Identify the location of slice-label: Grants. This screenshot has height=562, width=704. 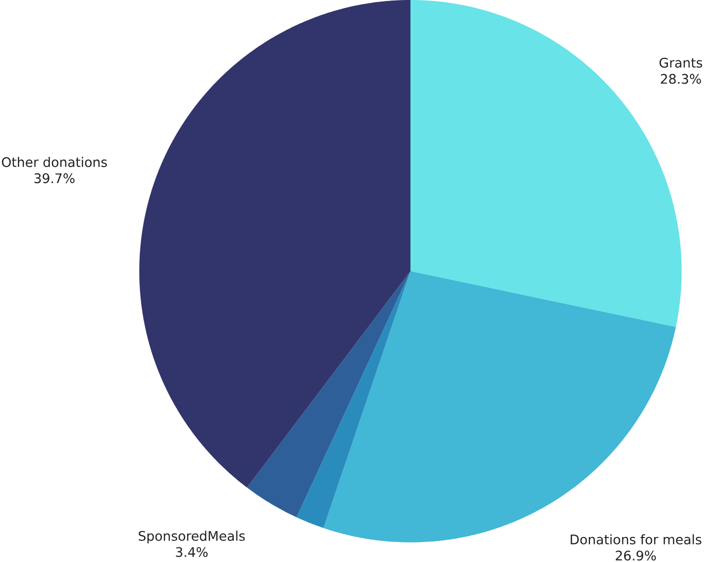
(681, 63).